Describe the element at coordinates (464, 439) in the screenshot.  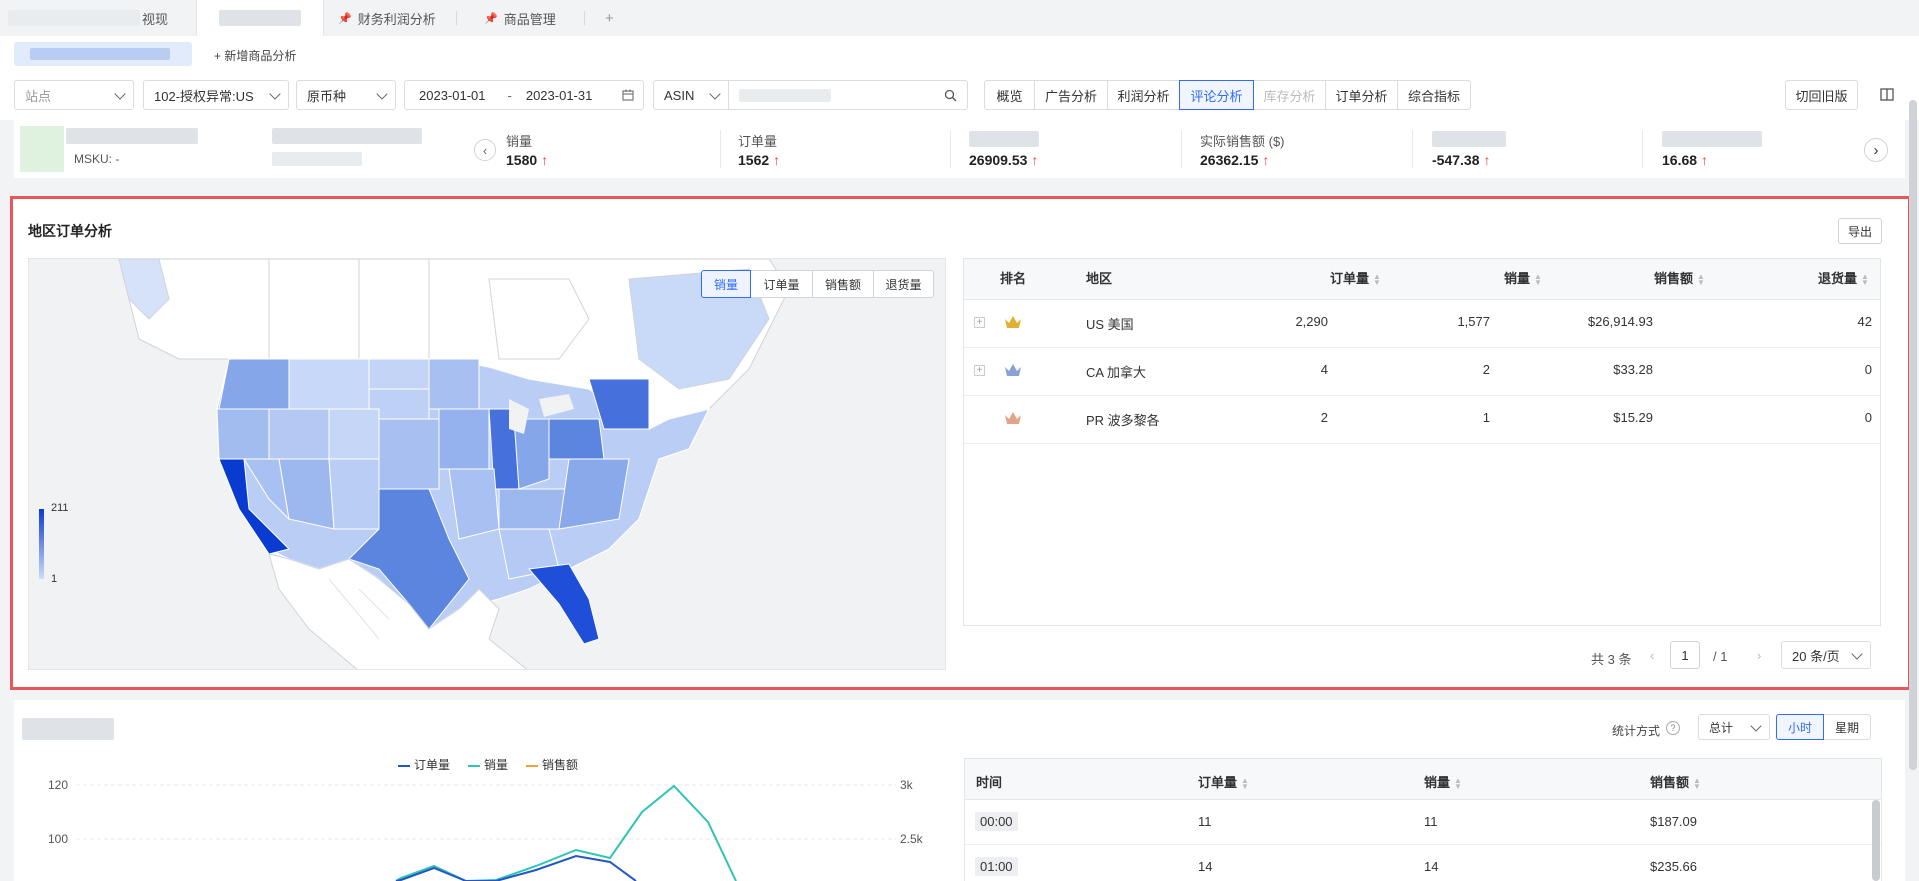
I see `iowa-missouri` at that location.